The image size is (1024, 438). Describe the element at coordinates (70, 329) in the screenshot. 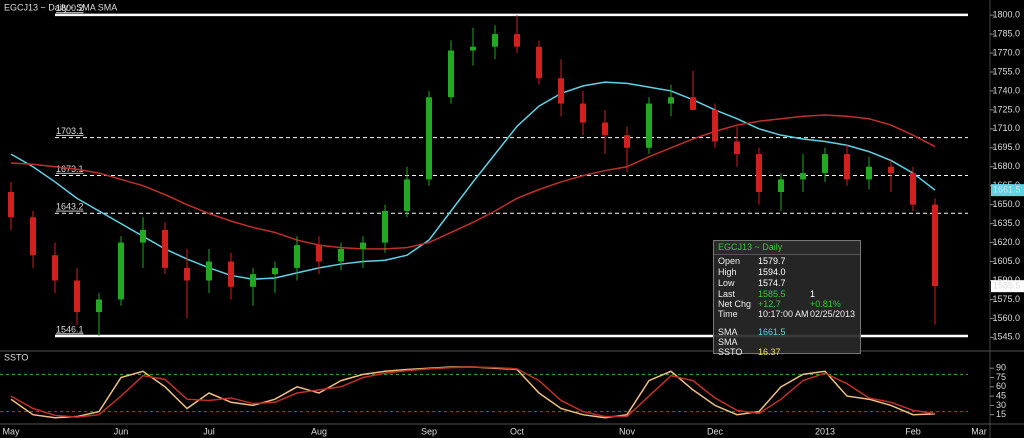

I see `level-label: 1546.1` at that location.